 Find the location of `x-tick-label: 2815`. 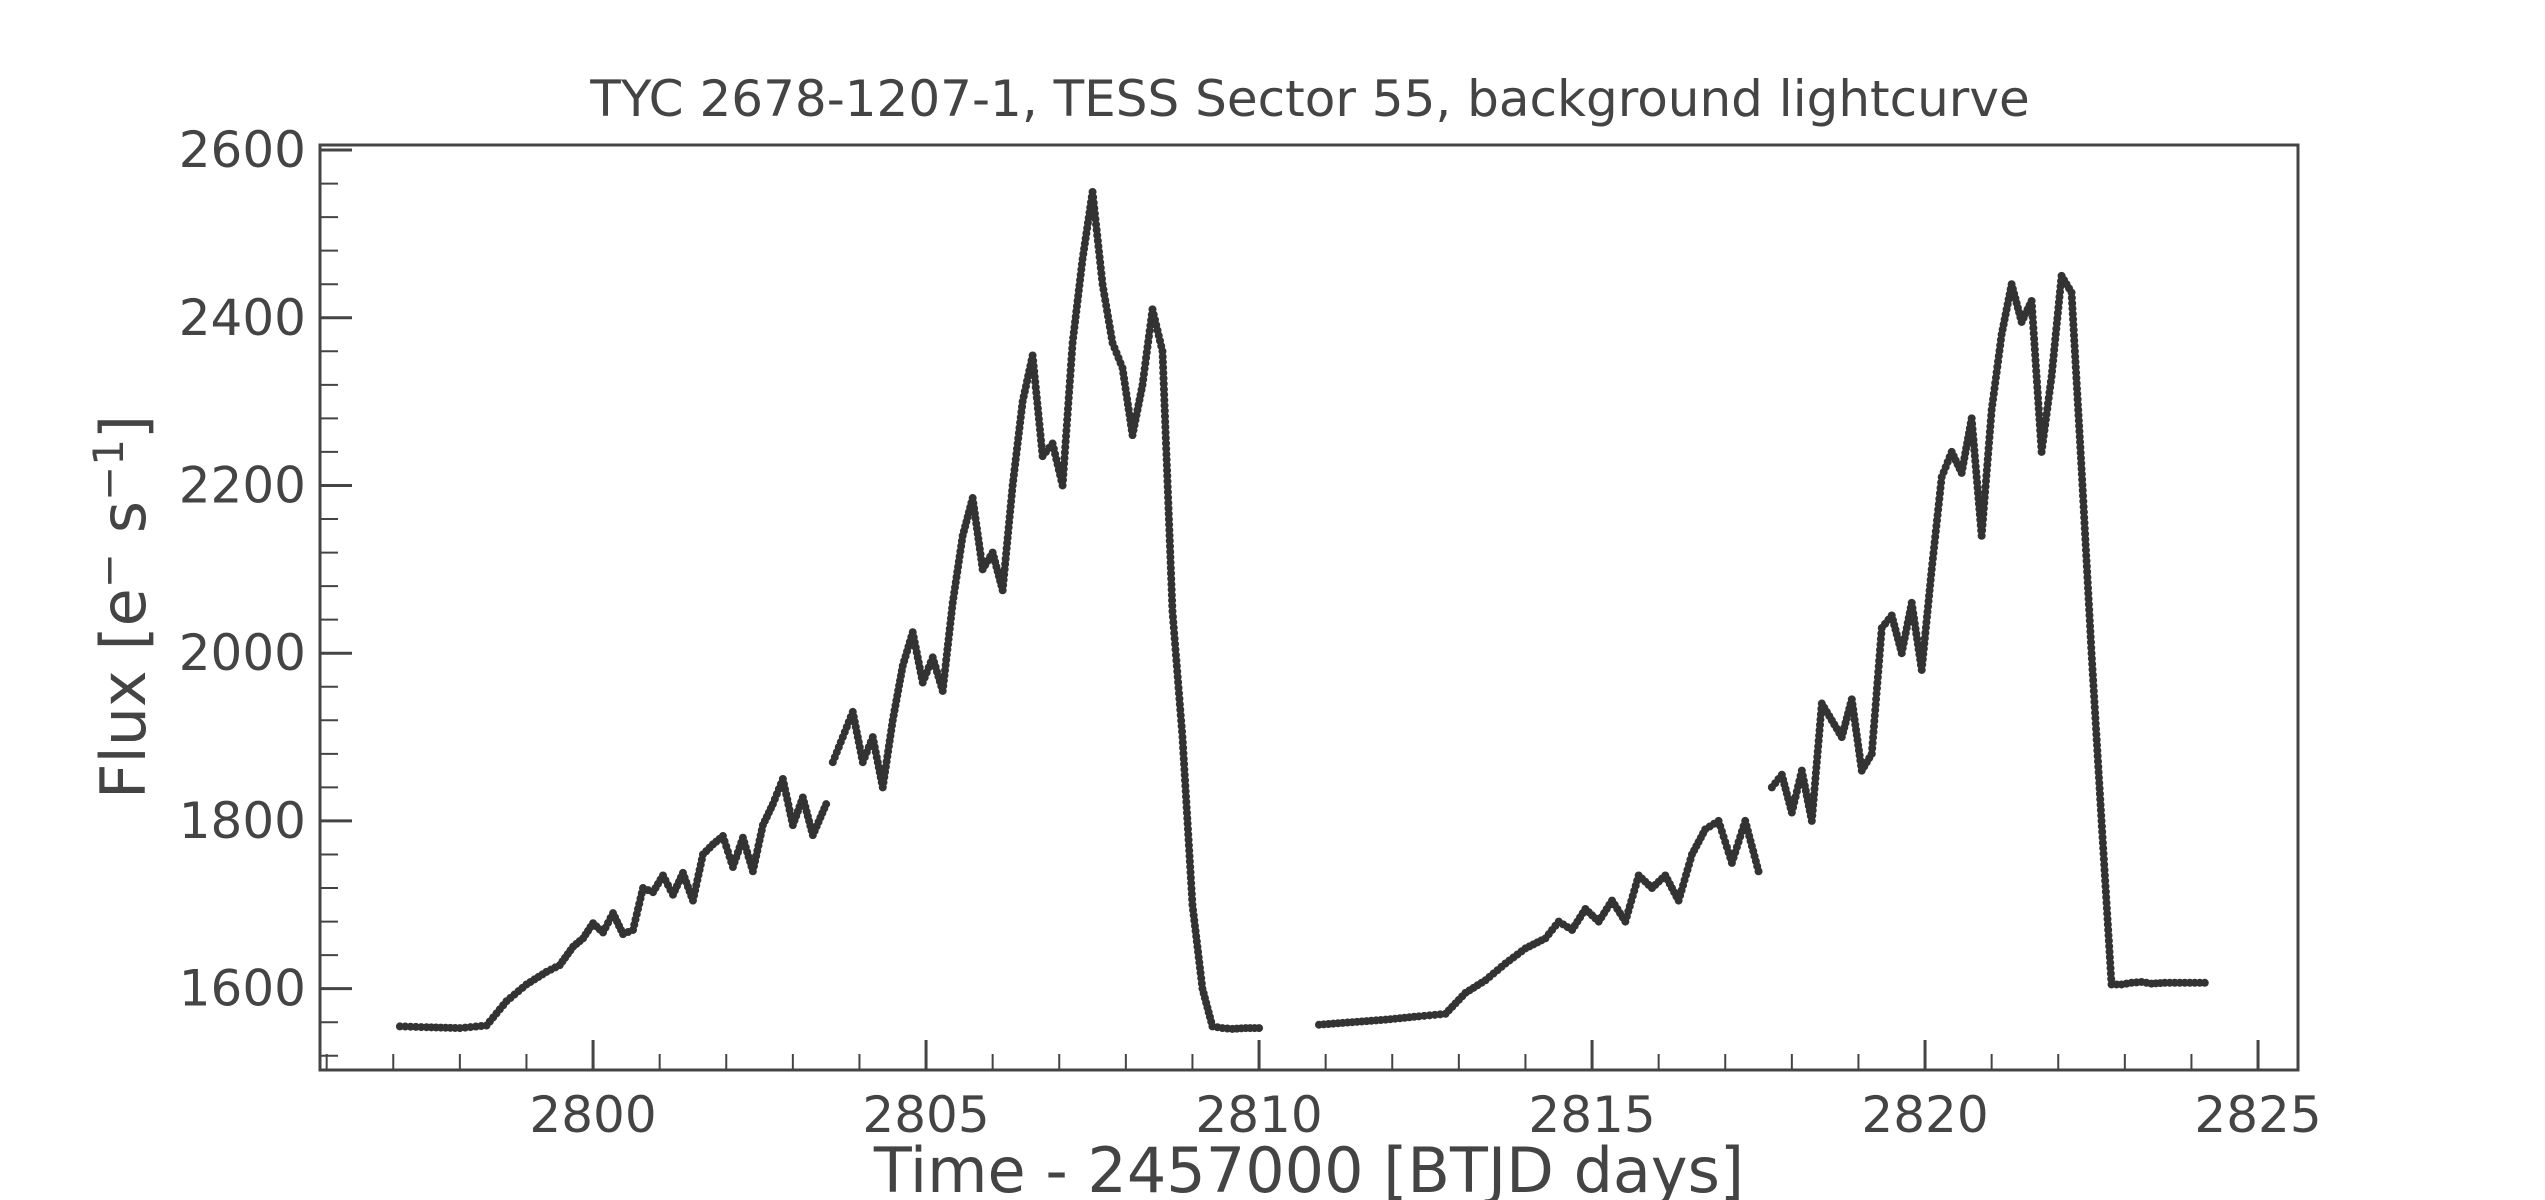

x-tick-label: 2815 is located at coordinates (1591, 1115).